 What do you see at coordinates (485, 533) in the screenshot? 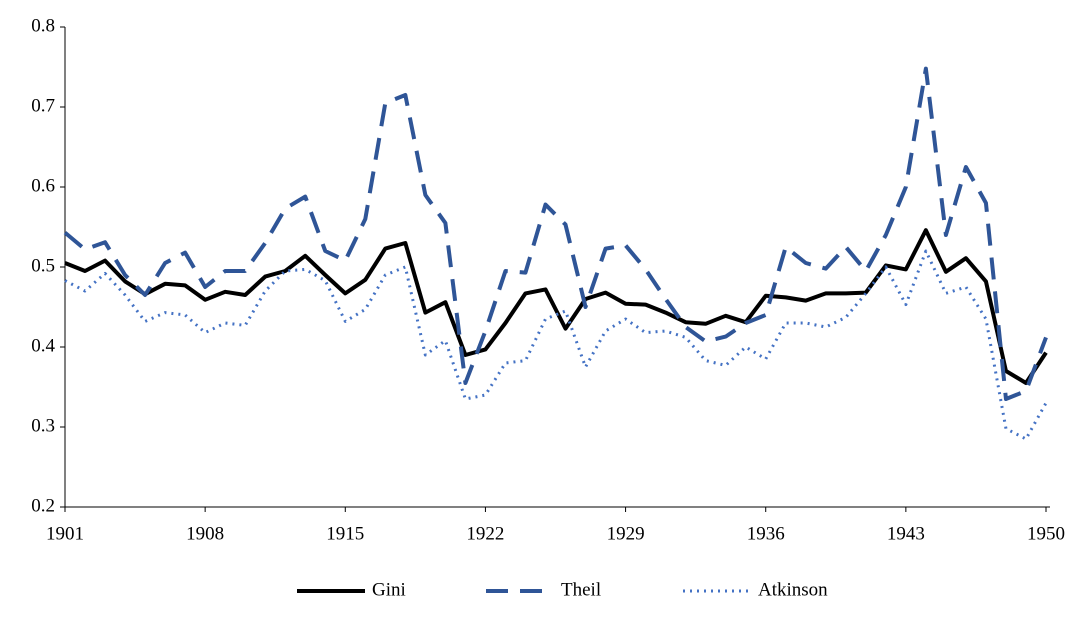
I see `x-tick-label: 1922` at bounding box center [485, 533].